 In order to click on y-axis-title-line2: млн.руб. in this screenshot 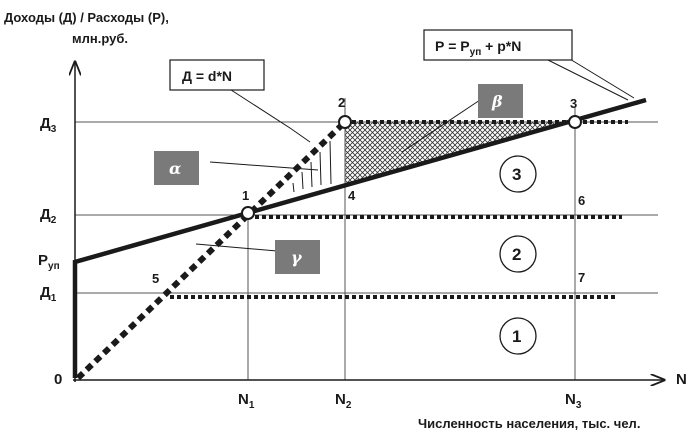, I will do `click(100, 38)`.